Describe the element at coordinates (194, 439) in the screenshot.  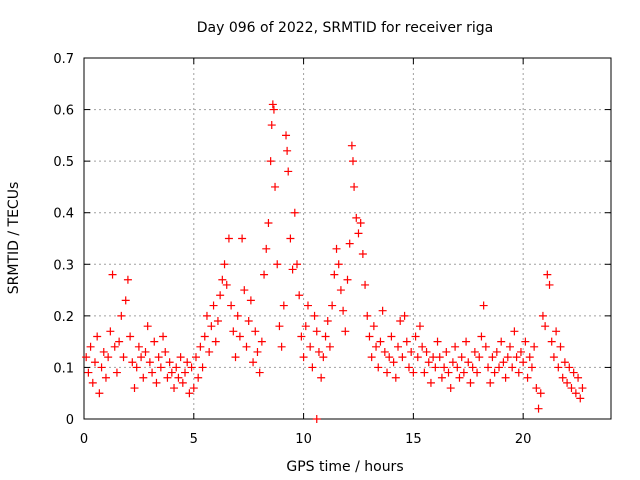
I see `x-tick-label: 5` at that location.